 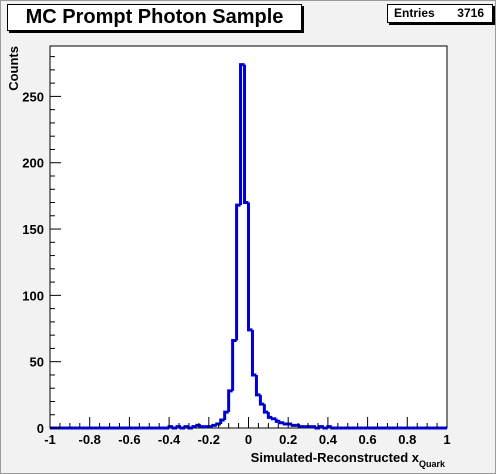 What do you see at coordinates (89, 439) in the screenshot?
I see `x-tick-label: -0.8` at bounding box center [89, 439].